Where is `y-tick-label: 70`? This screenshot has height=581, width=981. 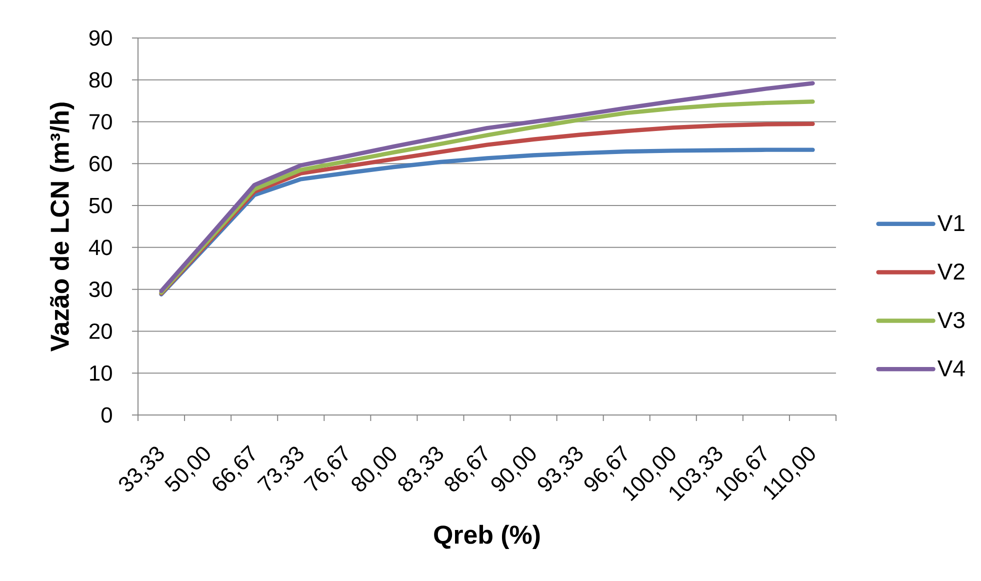
y-tick-label: 70 is located at coordinates (101, 122).